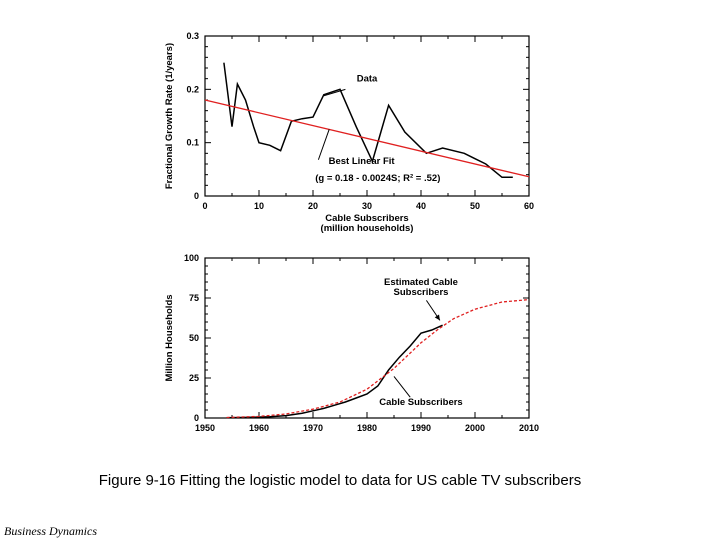  What do you see at coordinates (334, 371) in the screenshot?
I see `series-line-cable-subscribers` at bounding box center [334, 371].